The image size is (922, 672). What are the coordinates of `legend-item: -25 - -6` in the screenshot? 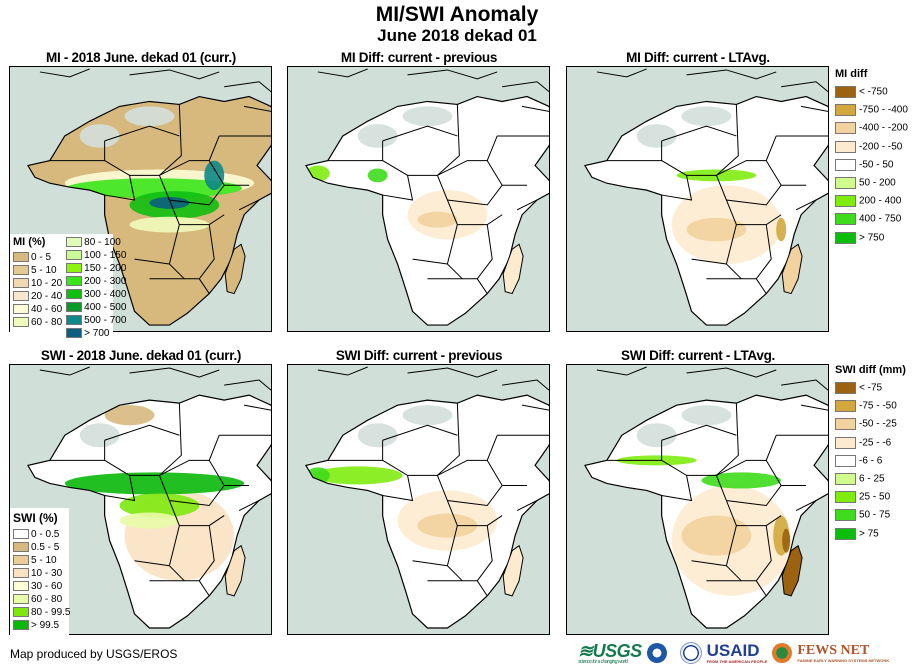 It's located at (870, 445).